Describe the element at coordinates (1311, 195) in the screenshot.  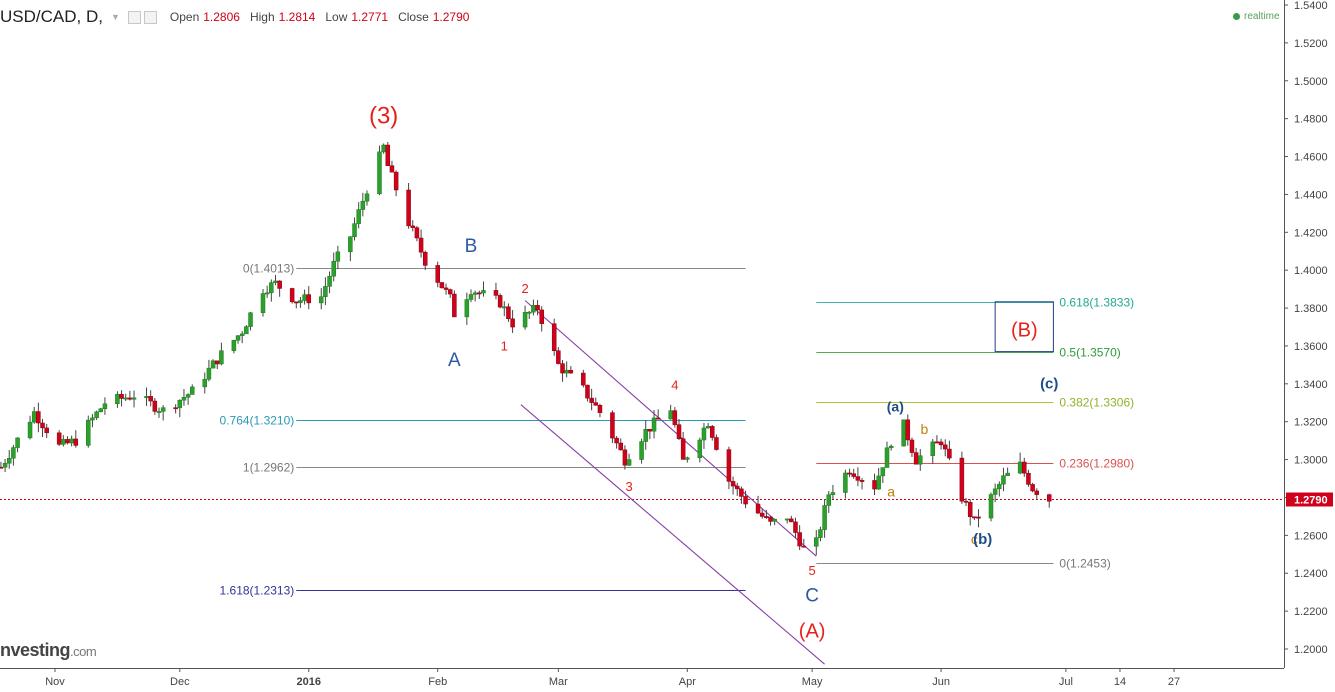
I see `y-tick-label: 1.4400` at that location.